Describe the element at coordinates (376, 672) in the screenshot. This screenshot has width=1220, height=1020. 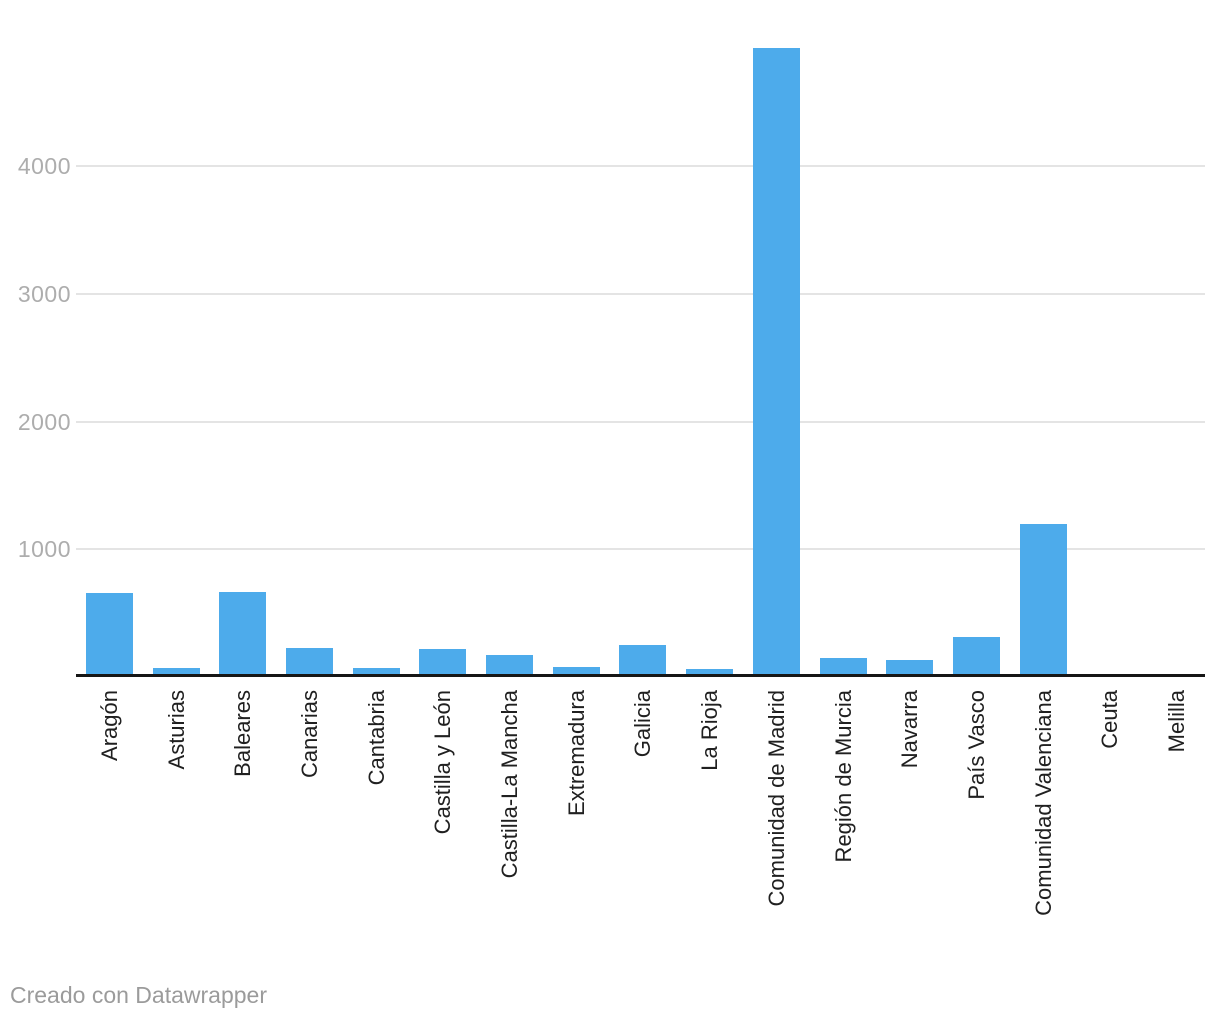
I see `bar-cantabria` at that location.